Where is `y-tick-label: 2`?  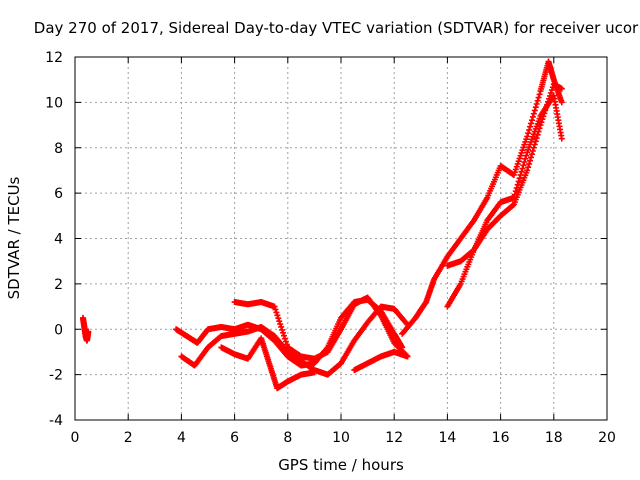 y-tick-label: 2 is located at coordinates (58, 285).